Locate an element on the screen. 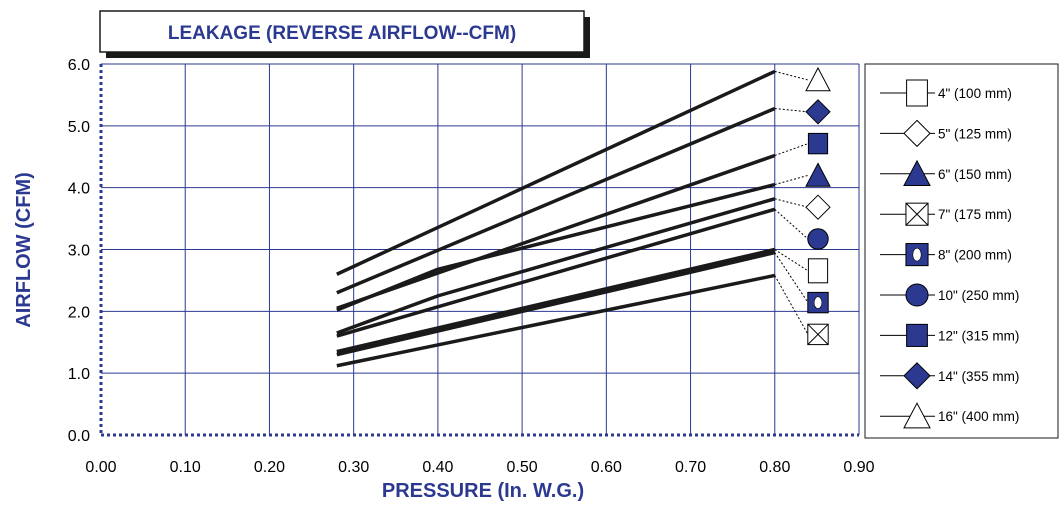 Image resolution: width=1063 pixels, height=510 pixels. legend-label: 12" (315 mm) is located at coordinates (978, 335).